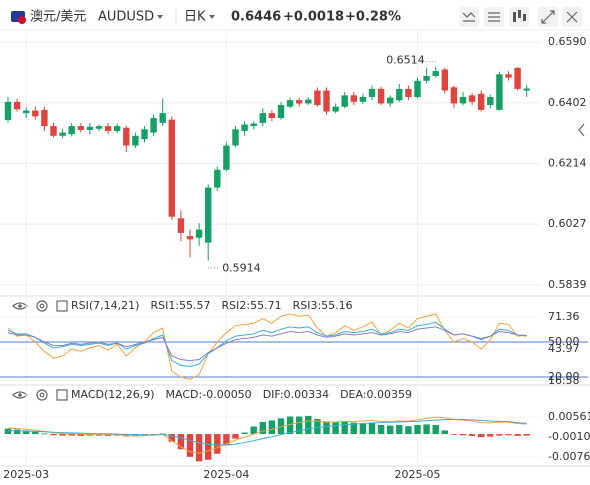 This screenshot has height=485, width=590. I want to click on x-tick-label: 2025-05, so click(418, 474).